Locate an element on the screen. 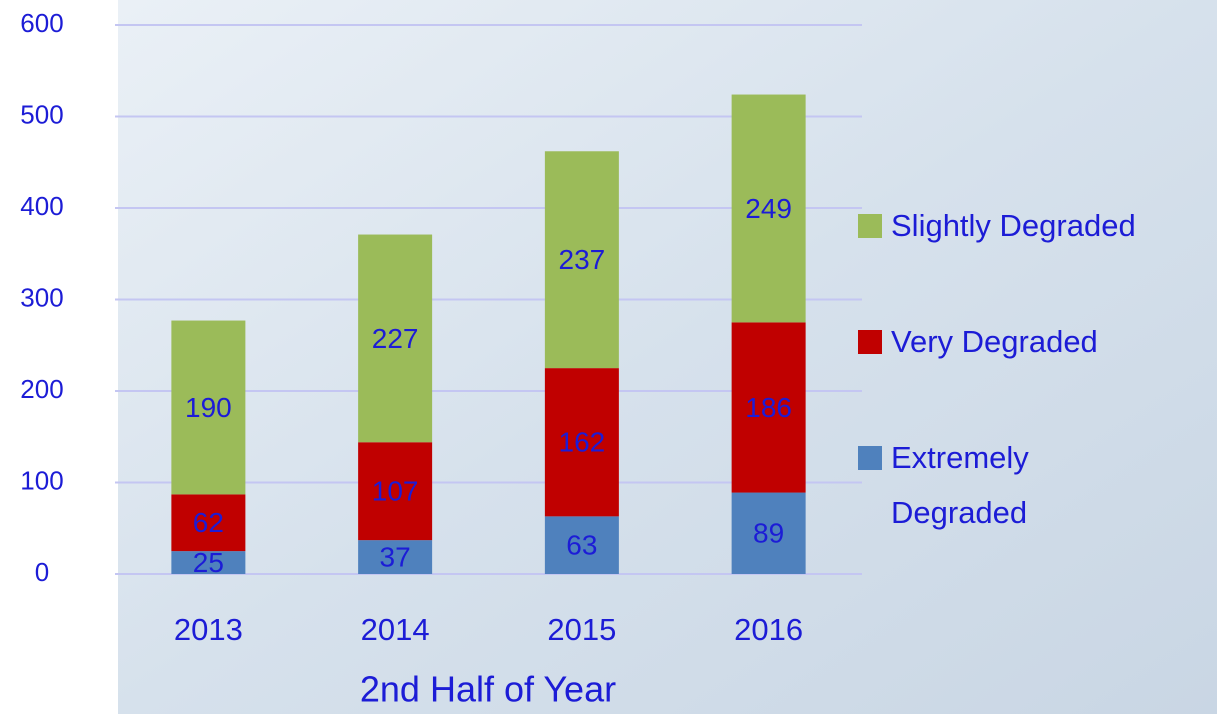 The height and width of the screenshot is (714, 1217). data-label: 227 is located at coordinates (395, 338).